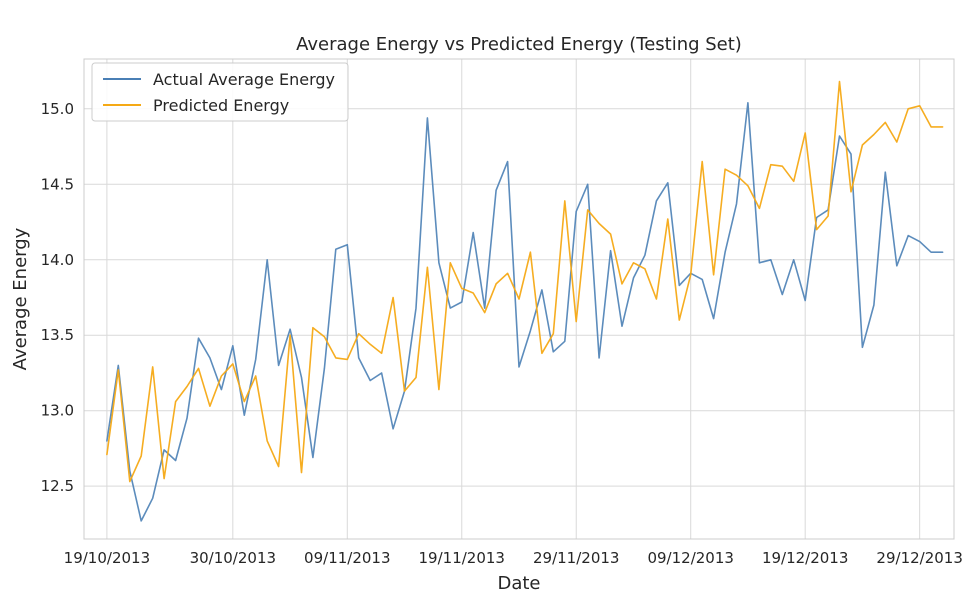  I want to click on y-tick-label: 12.5, so click(57, 486).